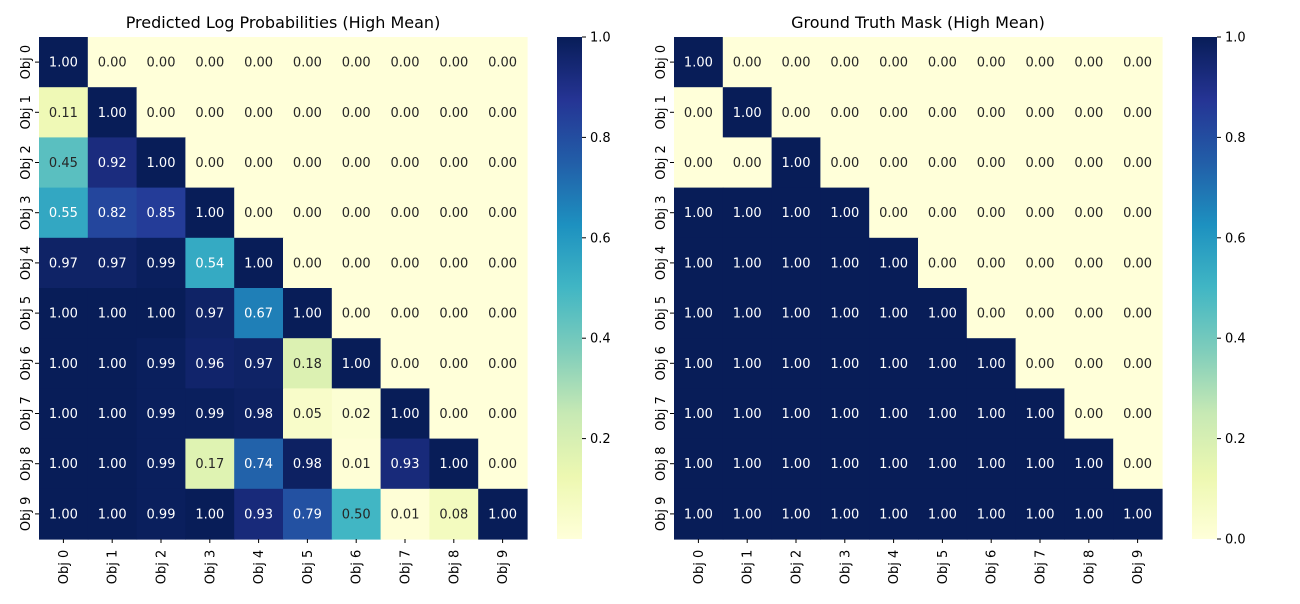 The height and width of the screenshot is (604, 1300). I want to click on cell-value-label: 0.54, so click(209, 263).